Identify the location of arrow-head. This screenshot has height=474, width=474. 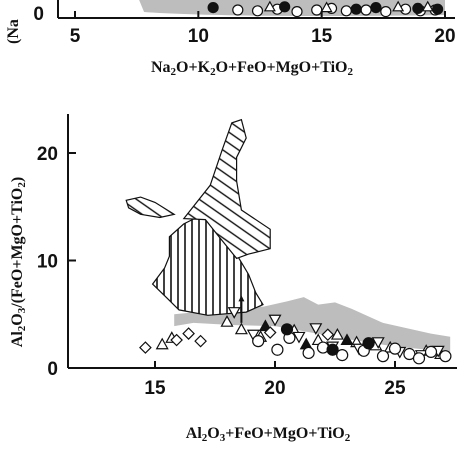
(241, 298).